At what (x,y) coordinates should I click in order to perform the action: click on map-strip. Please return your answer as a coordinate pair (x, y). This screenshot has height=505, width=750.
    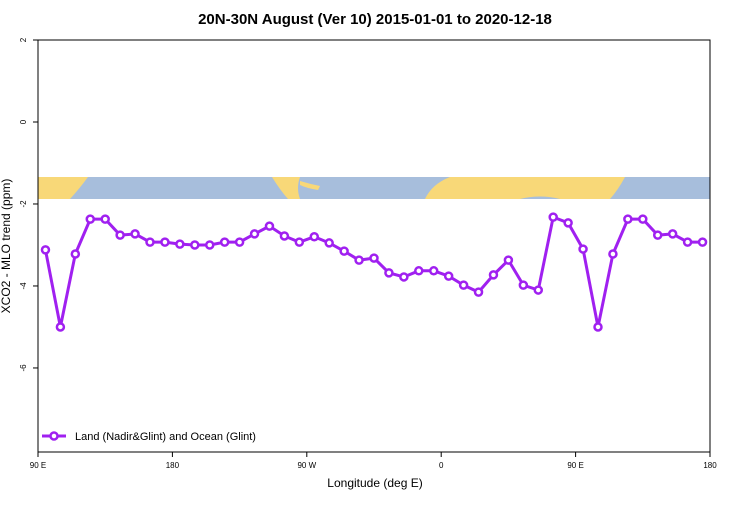
    Looking at the image, I should click on (374, 188).